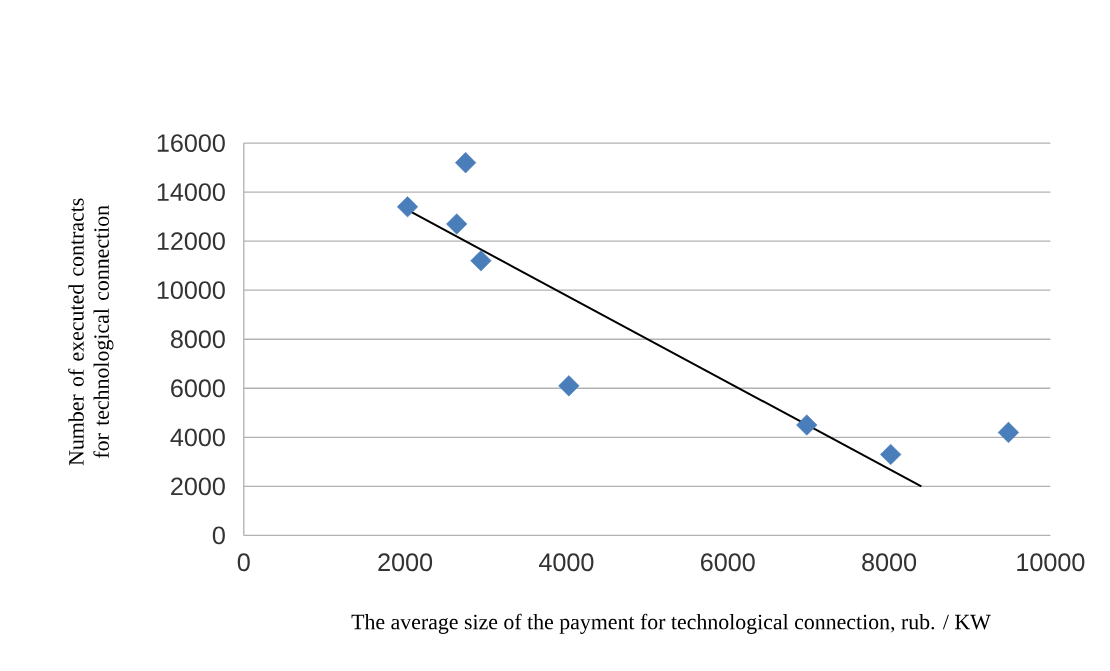 This screenshot has width=1110, height=671. Describe the element at coordinates (728, 562) in the screenshot. I see `x-tick-label: 6000` at that location.